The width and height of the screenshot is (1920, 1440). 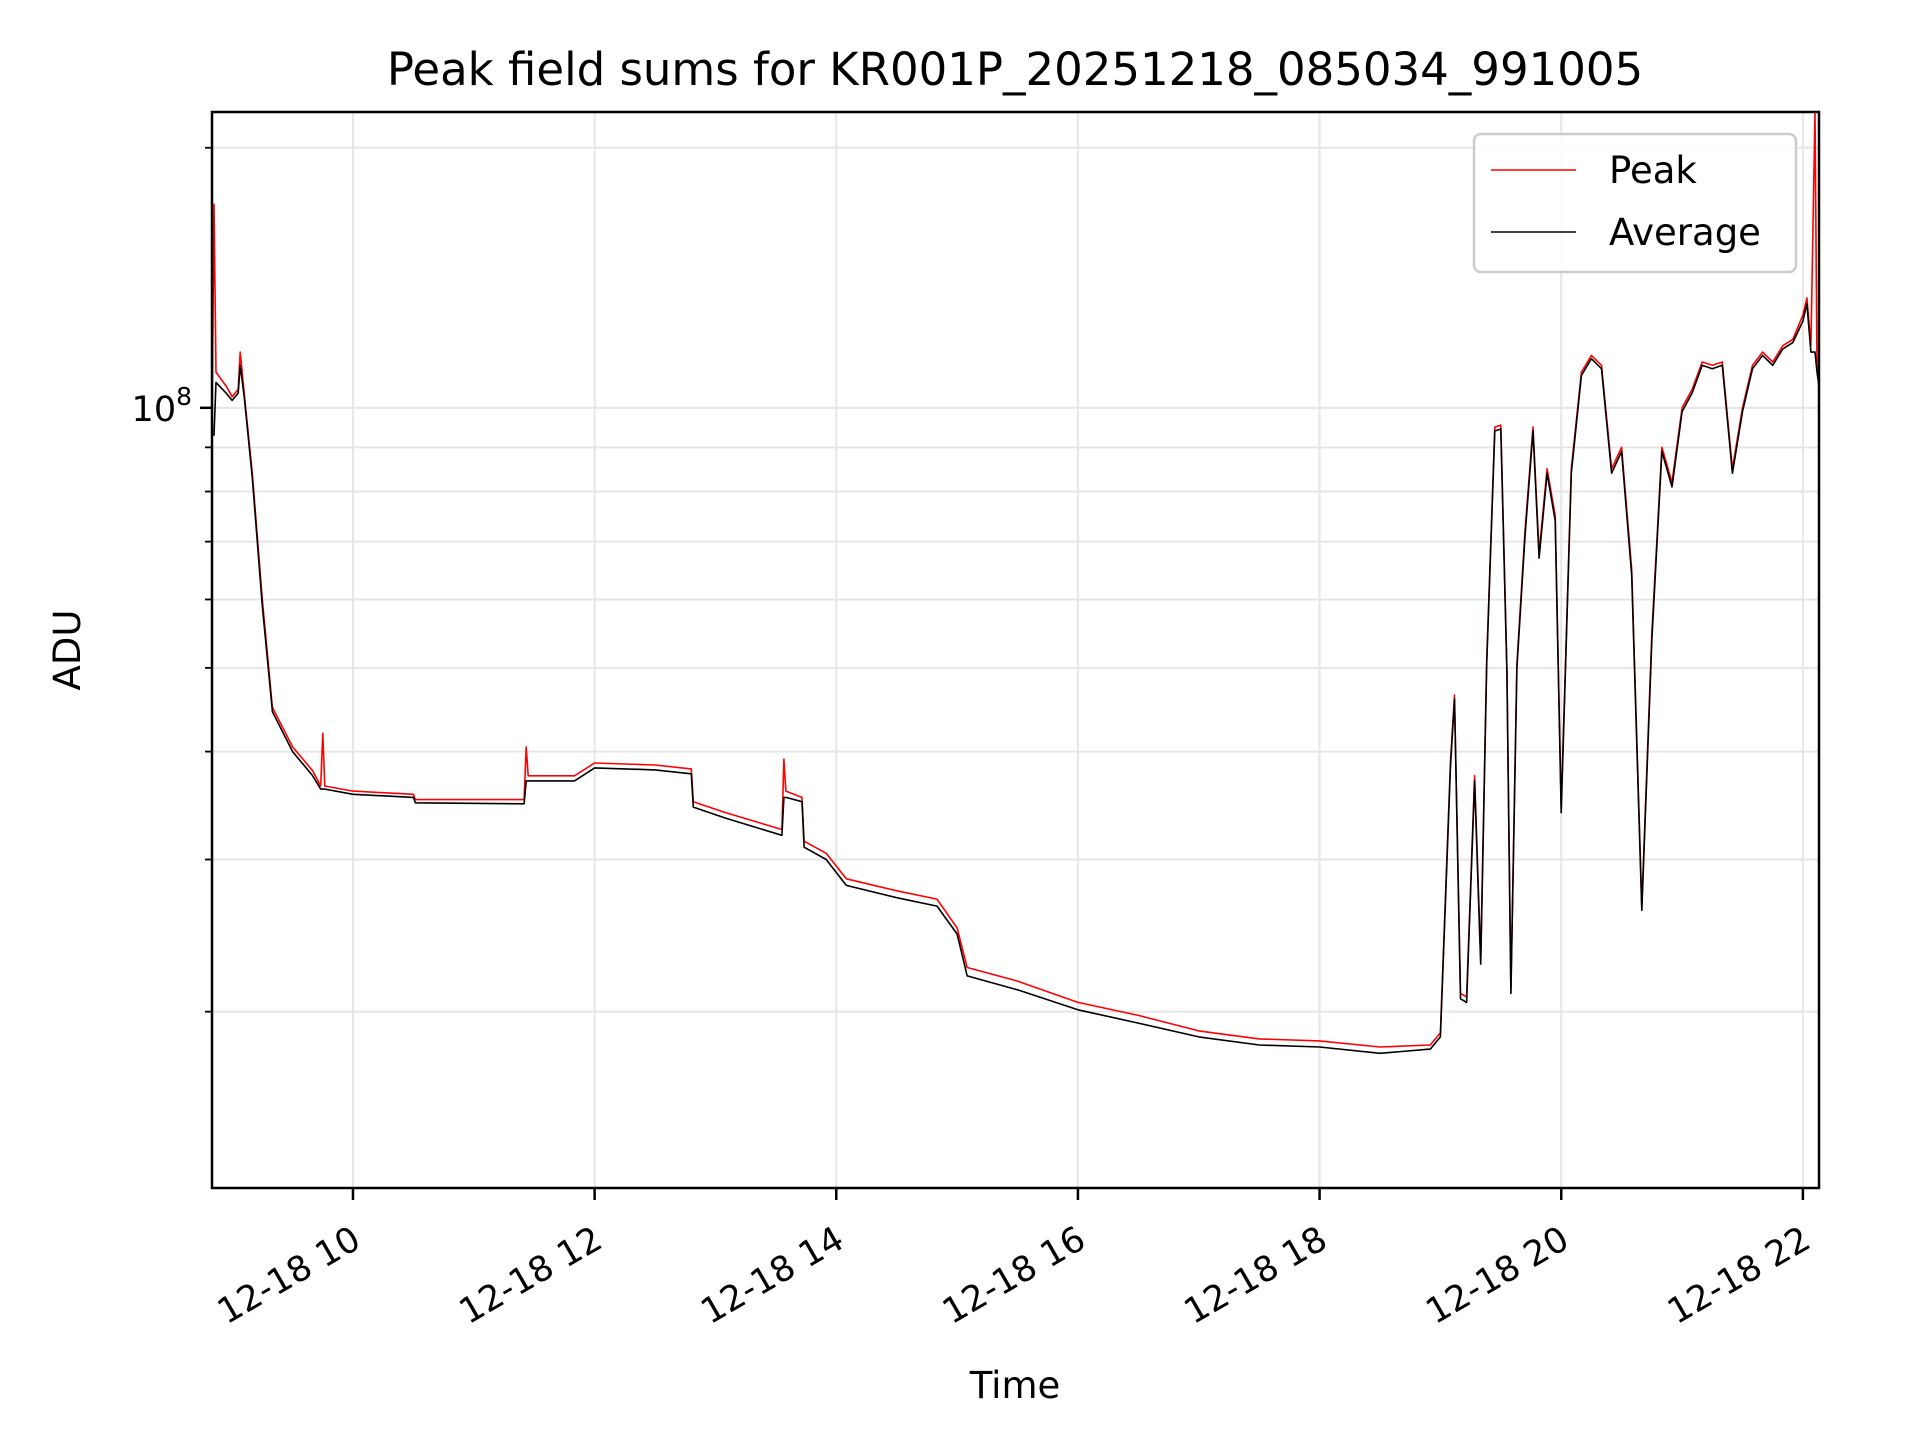 What do you see at coordinates (172, 579) in the screenshot?
I see `y-axis-ticks: 108` at bounding box center [172, 579].